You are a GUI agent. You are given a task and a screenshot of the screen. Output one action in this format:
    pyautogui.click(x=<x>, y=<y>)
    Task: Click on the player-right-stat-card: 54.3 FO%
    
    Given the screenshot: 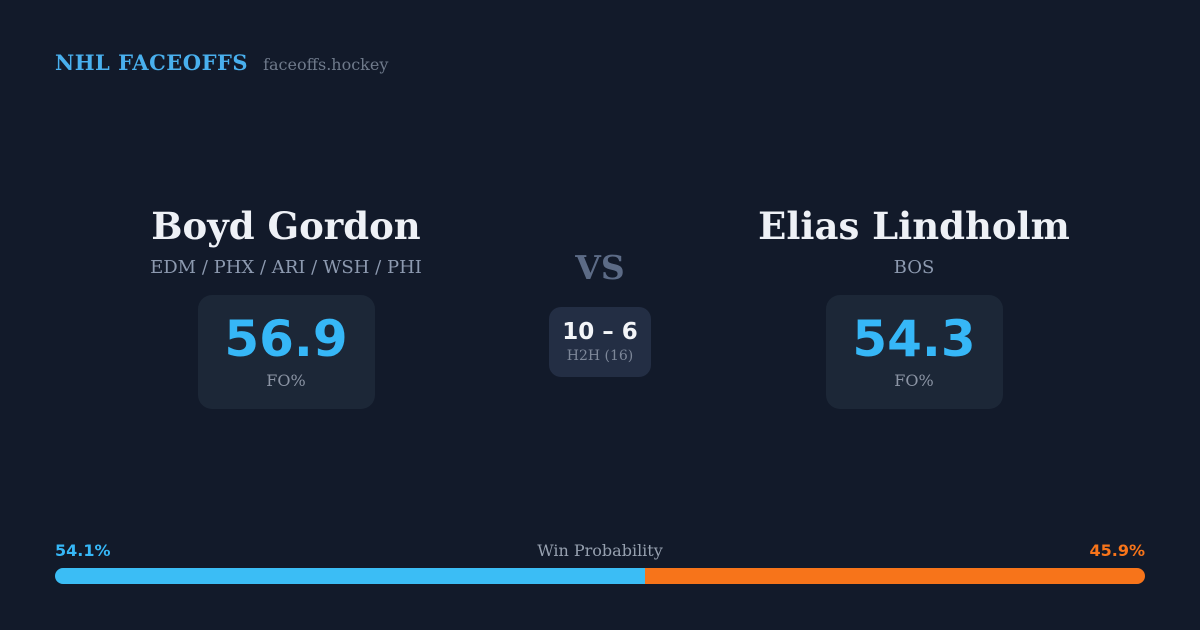 What is the action you would take?
    pyautogui.click(x=914, y=351)
    